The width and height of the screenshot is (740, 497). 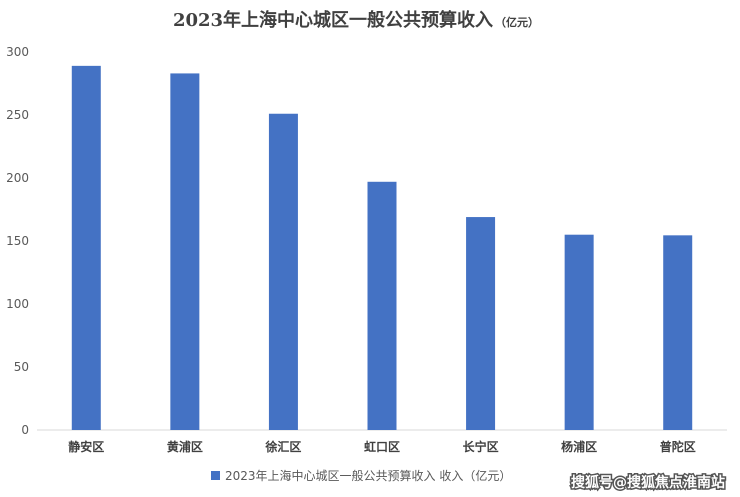 What do you see at coordinates (17, 115) in the screenshot?
I see `y-tick-label: 250` at bounding box center [17, 115].